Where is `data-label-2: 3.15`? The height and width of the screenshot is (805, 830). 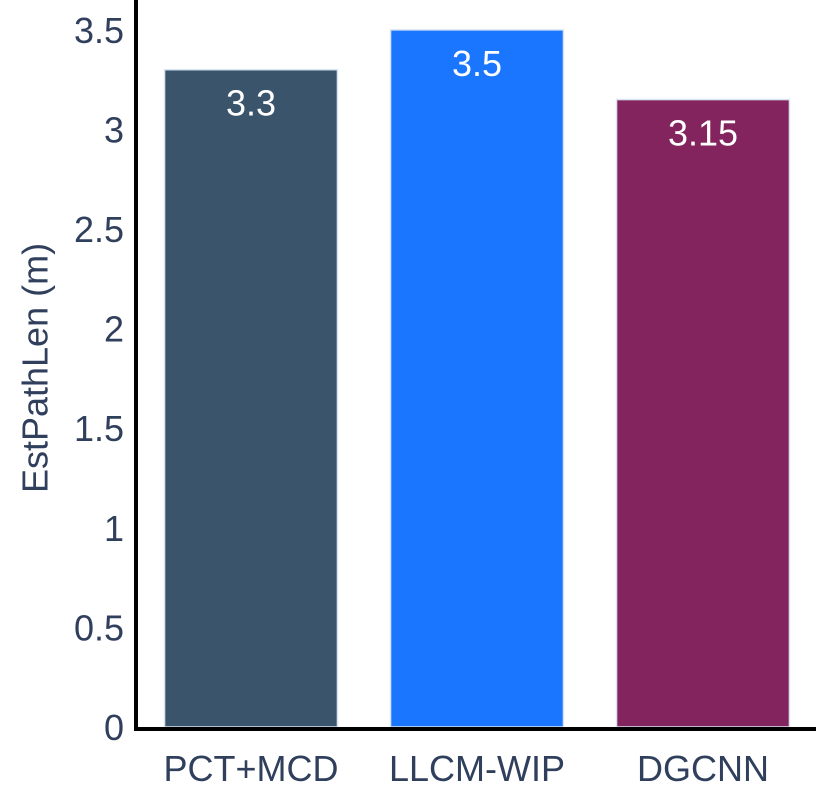
data-label-2: 3.15 is located at coordinates (703, 133).